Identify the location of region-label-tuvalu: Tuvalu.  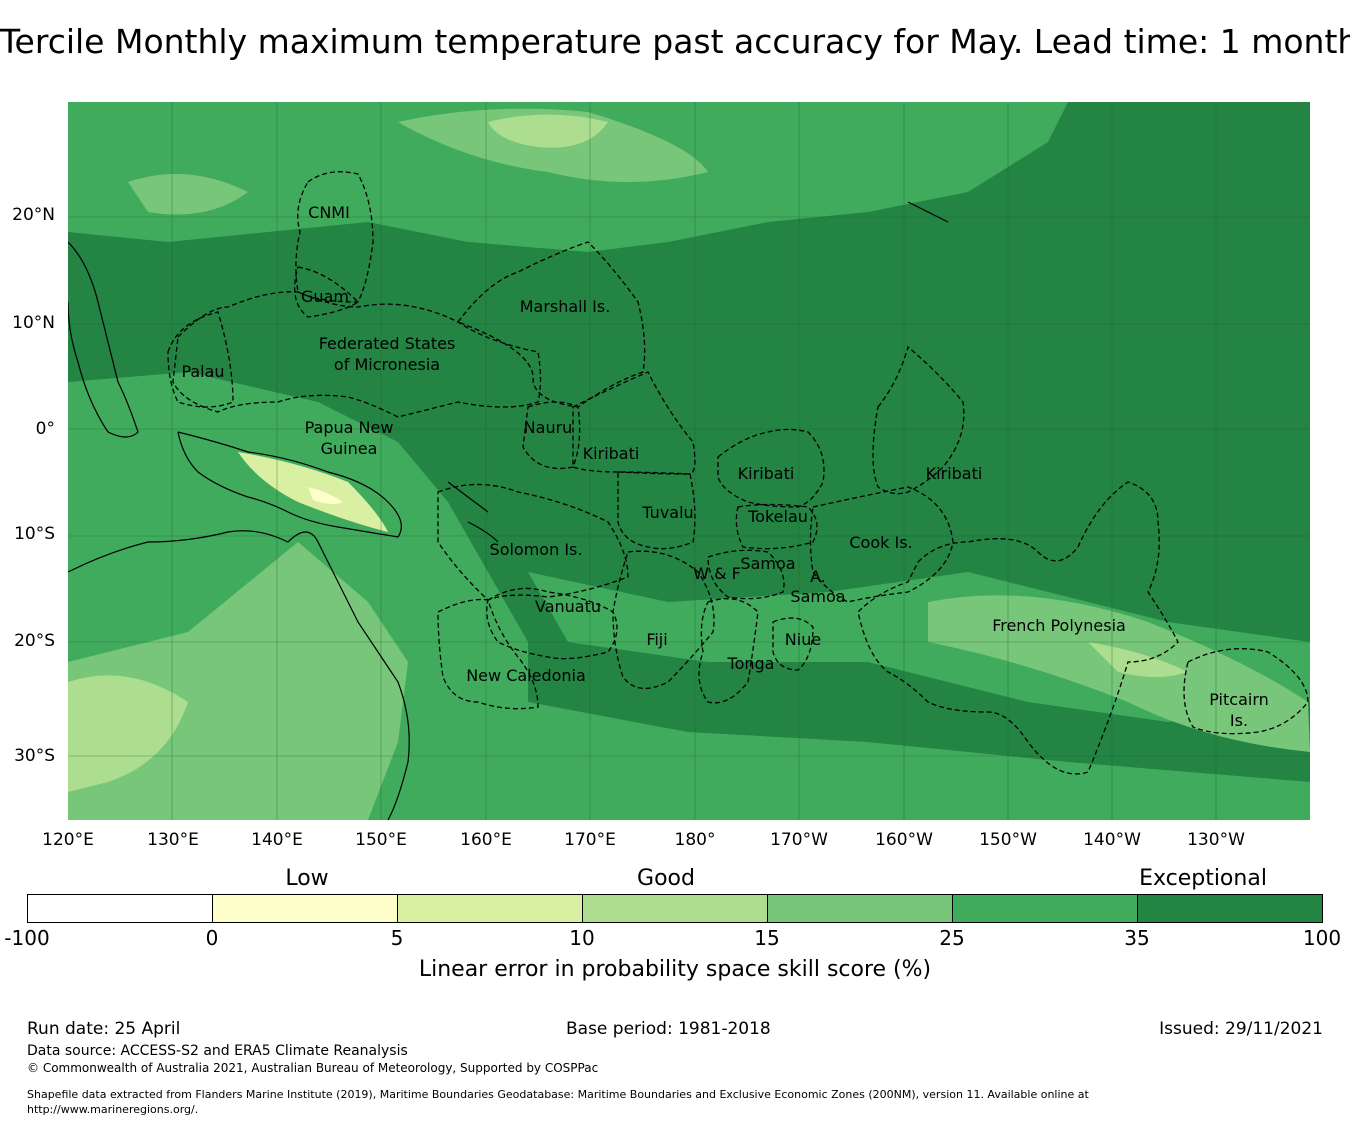
(668, 512).